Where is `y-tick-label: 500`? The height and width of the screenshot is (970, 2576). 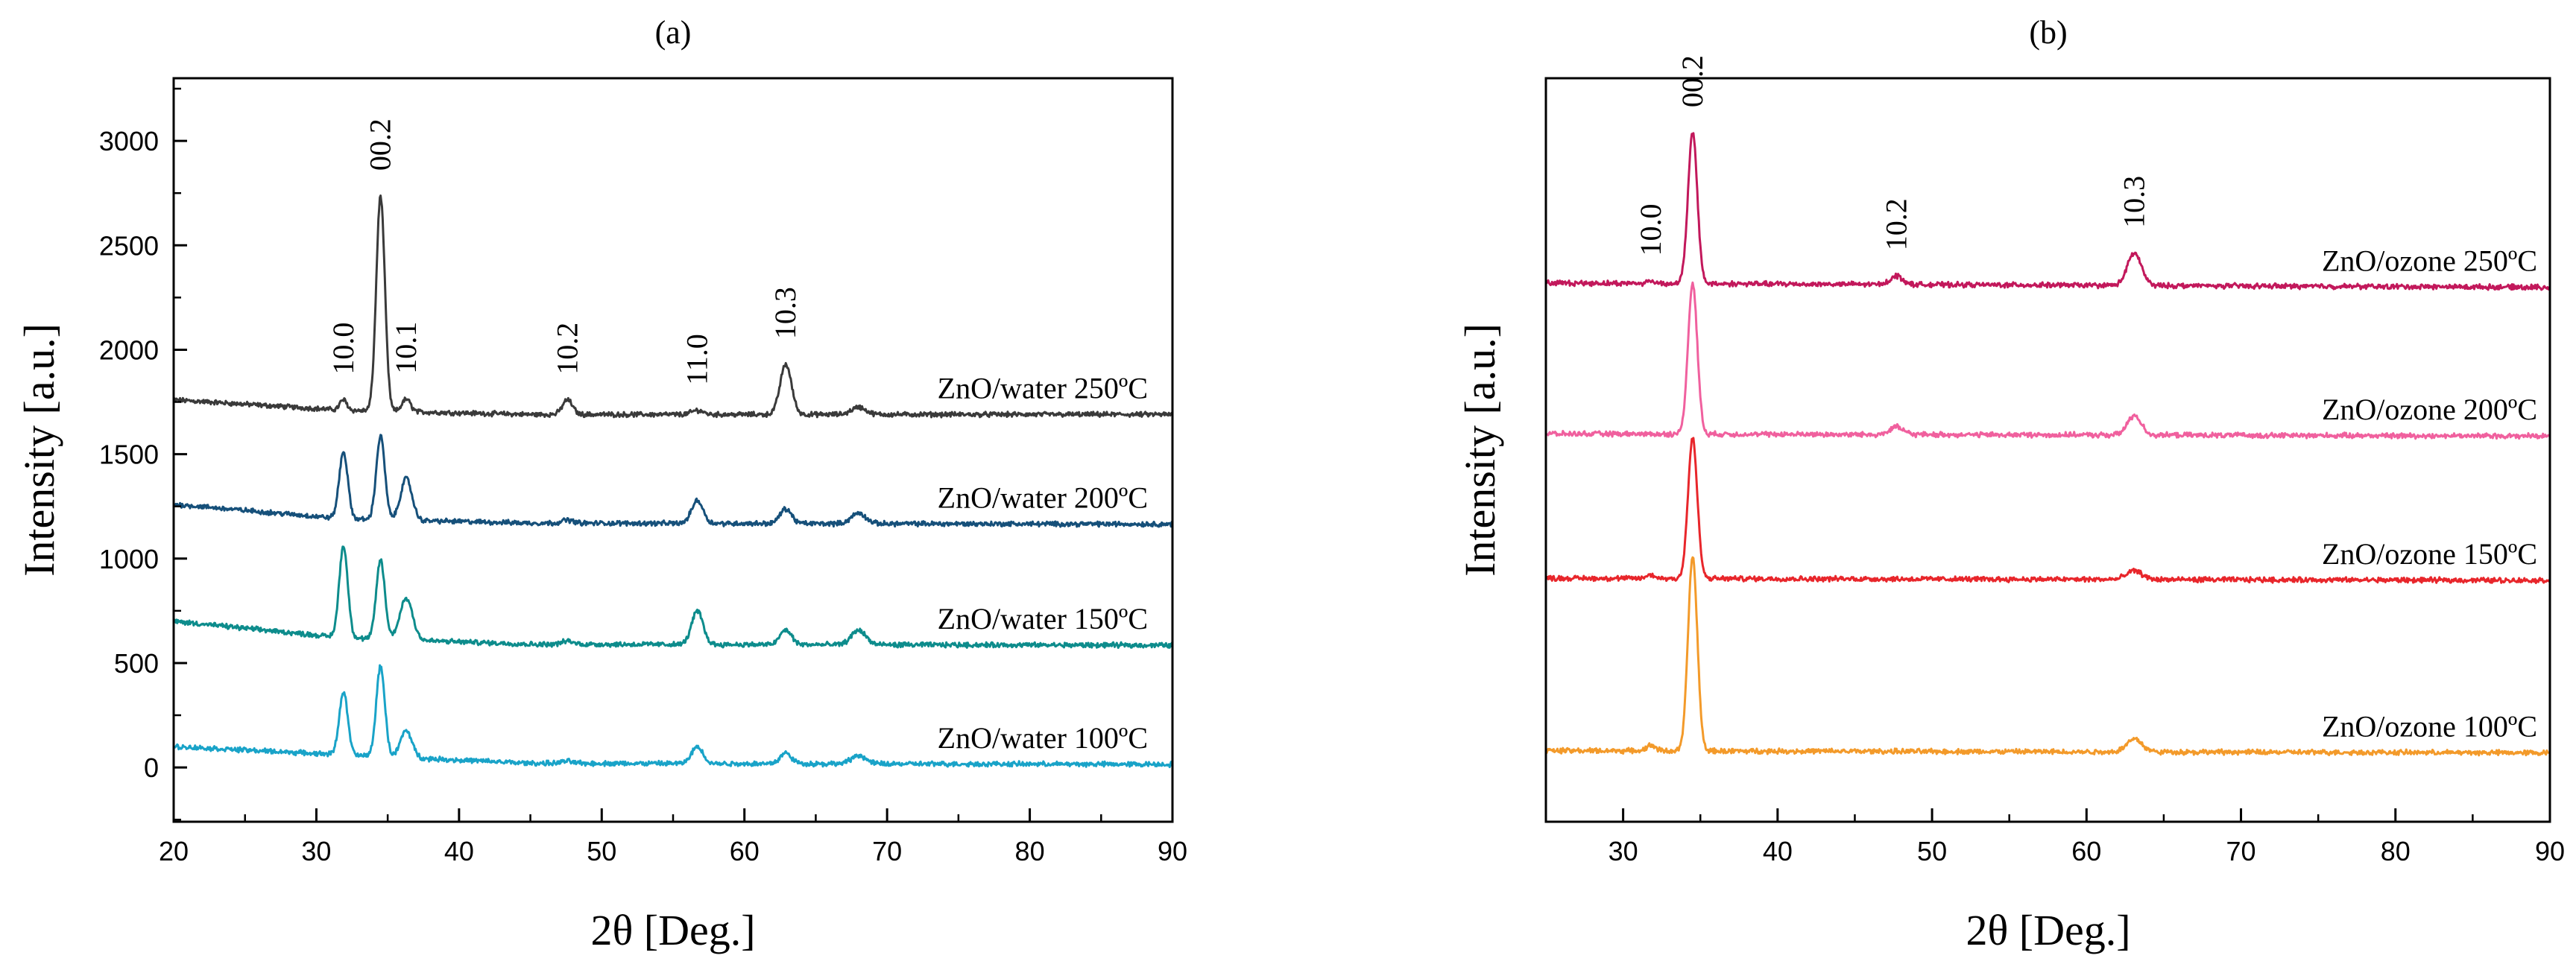
y-tick-label: 500 is located at coordinates (136, 663).